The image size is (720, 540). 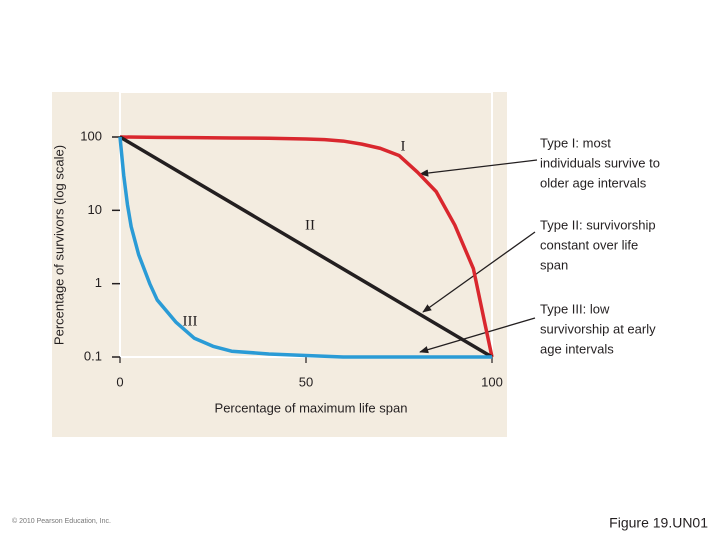 I want to click on x-tick-label: 0, so click(x=119, y=381).